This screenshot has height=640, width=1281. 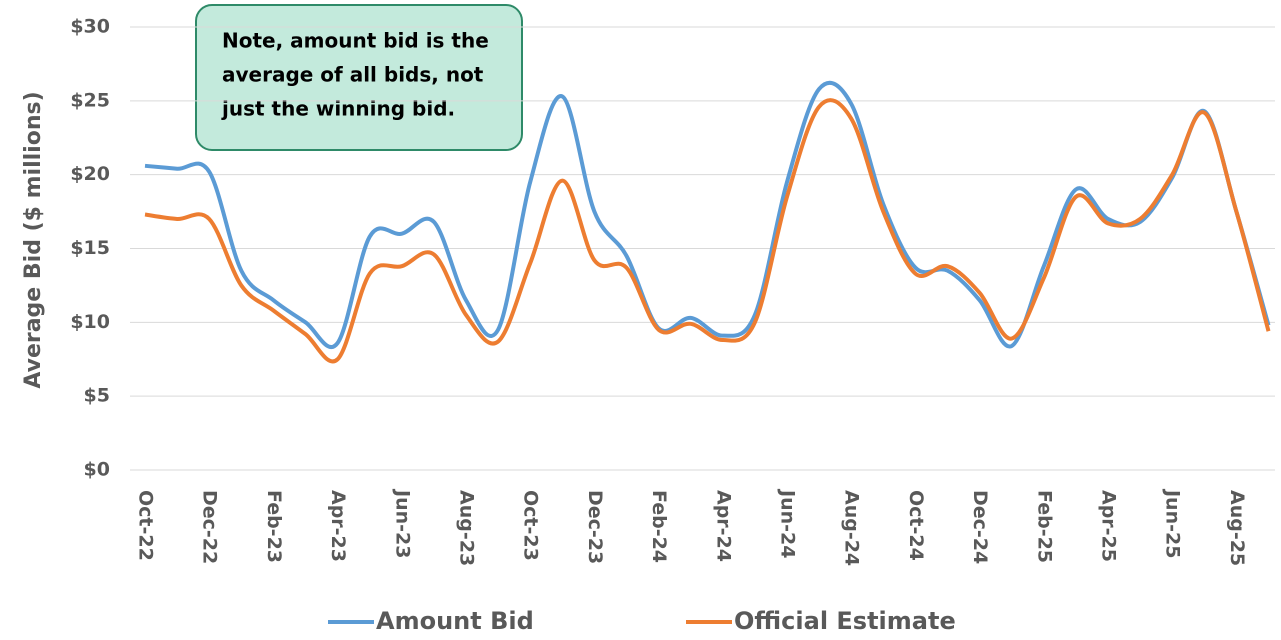 I want to click on annotation-box, so click(x=359, y=77).